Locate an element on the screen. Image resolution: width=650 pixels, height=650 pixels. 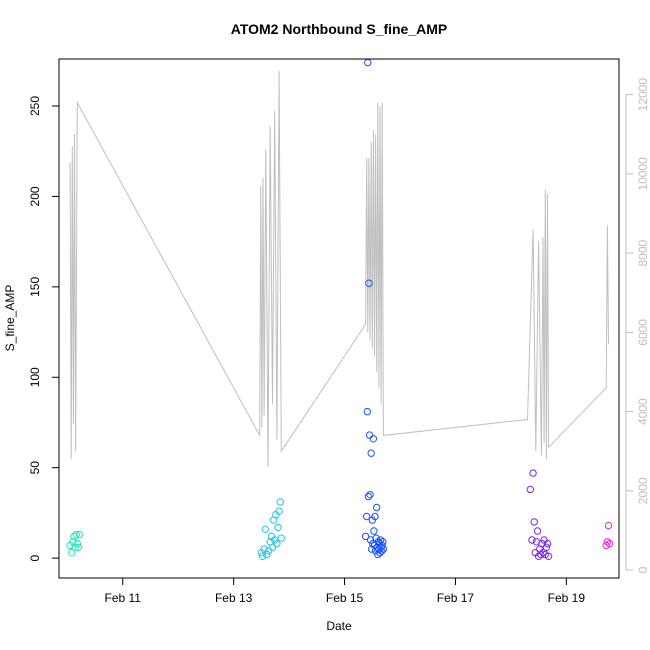
x-tick-label-0: Feb 11 is located at coordinates (123, 598).